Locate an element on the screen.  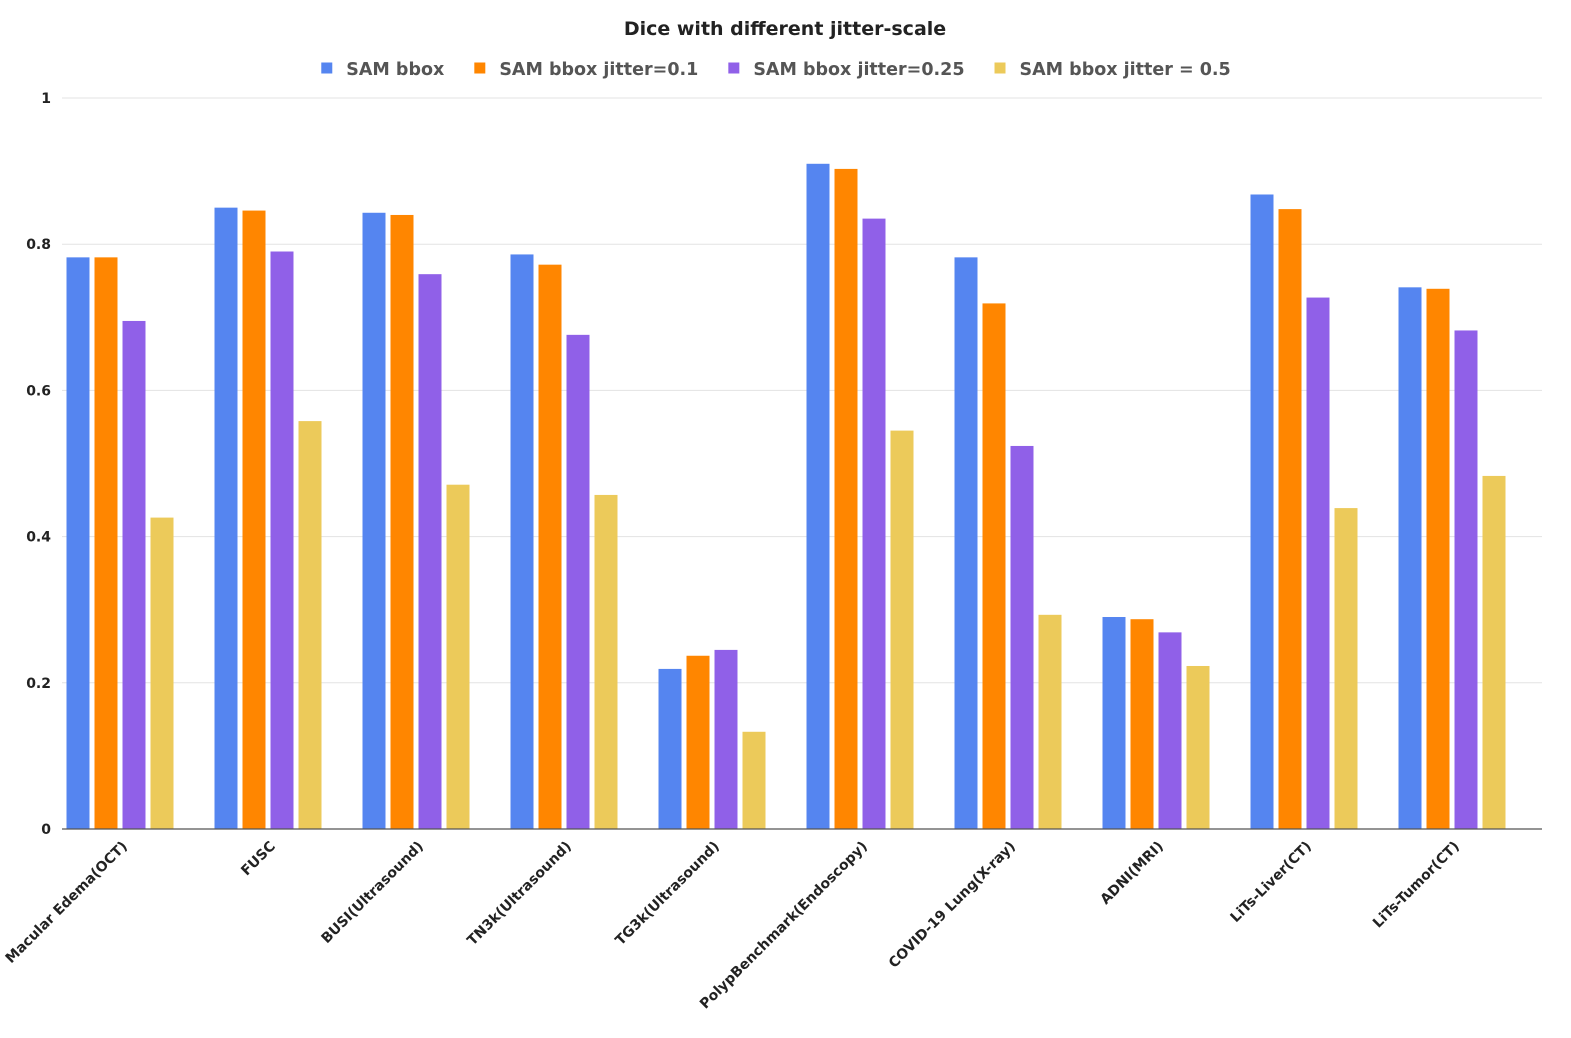
x-tick-label: Macular Edema(OCT) is located at coordinates (67, 903).